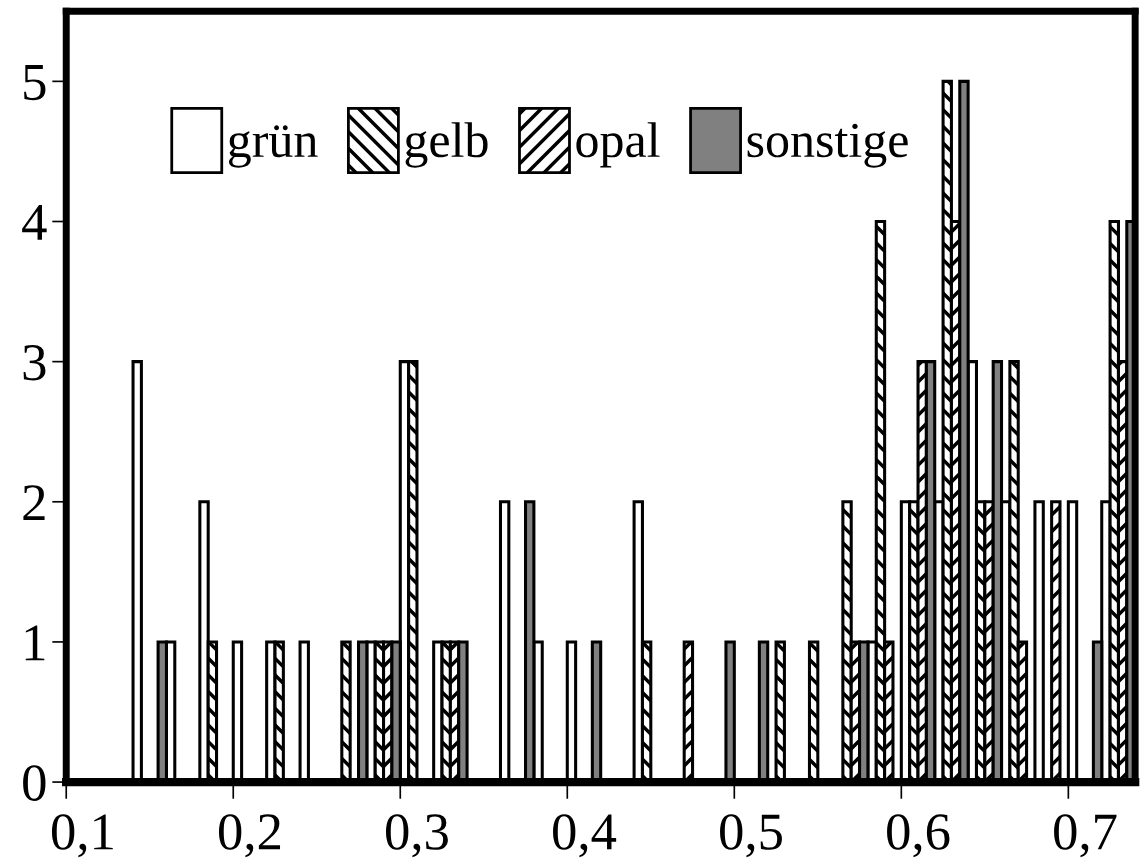  Describe the element at coordinates (34, 363) in the screenshot. I see `y-tick-label: 3` at that location.